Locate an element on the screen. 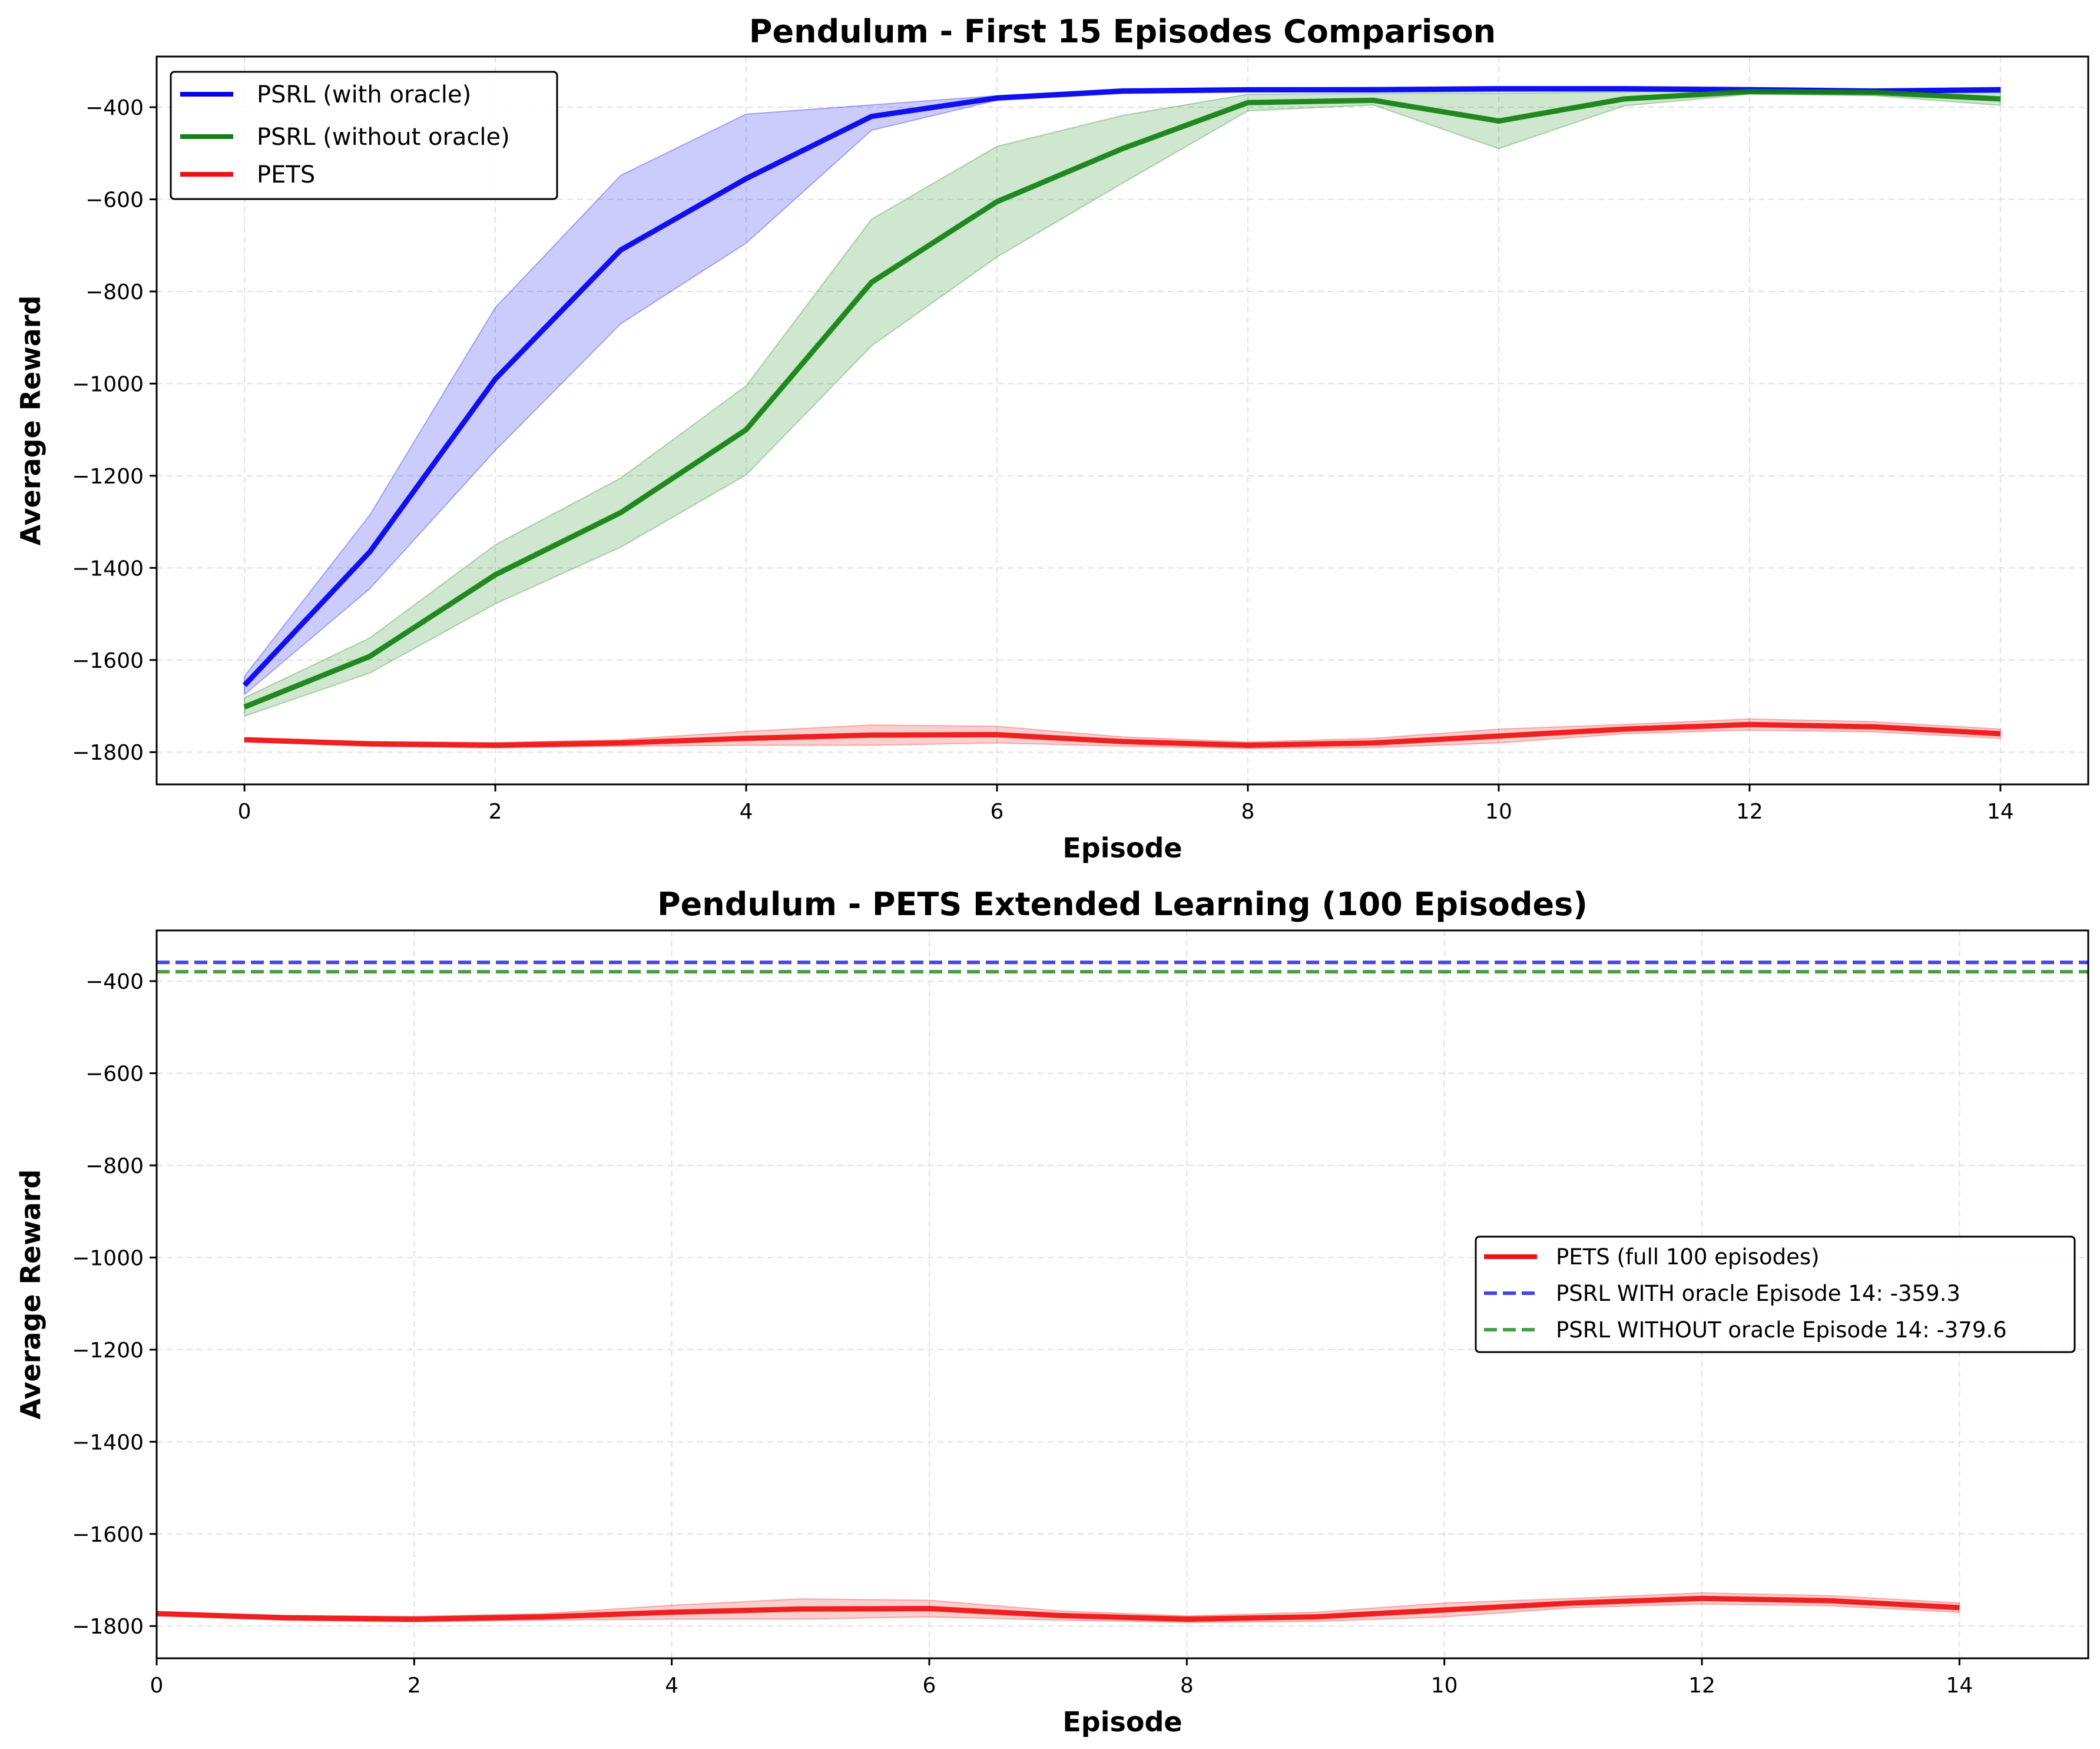 The image size is (2100, 1749). legend-label-psrl-with-oracle: PSRL (with oracle) is located at coordinates (364, 95).